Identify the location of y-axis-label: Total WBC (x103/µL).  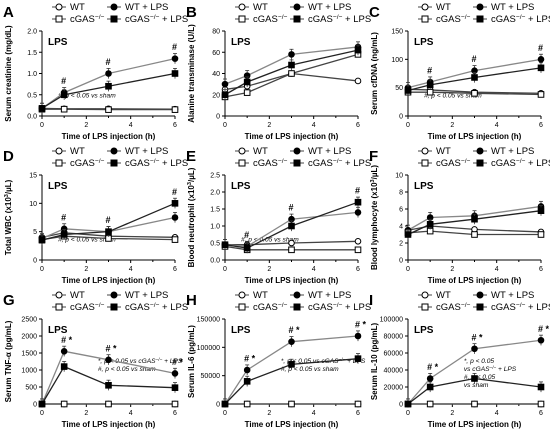
(8, 217).